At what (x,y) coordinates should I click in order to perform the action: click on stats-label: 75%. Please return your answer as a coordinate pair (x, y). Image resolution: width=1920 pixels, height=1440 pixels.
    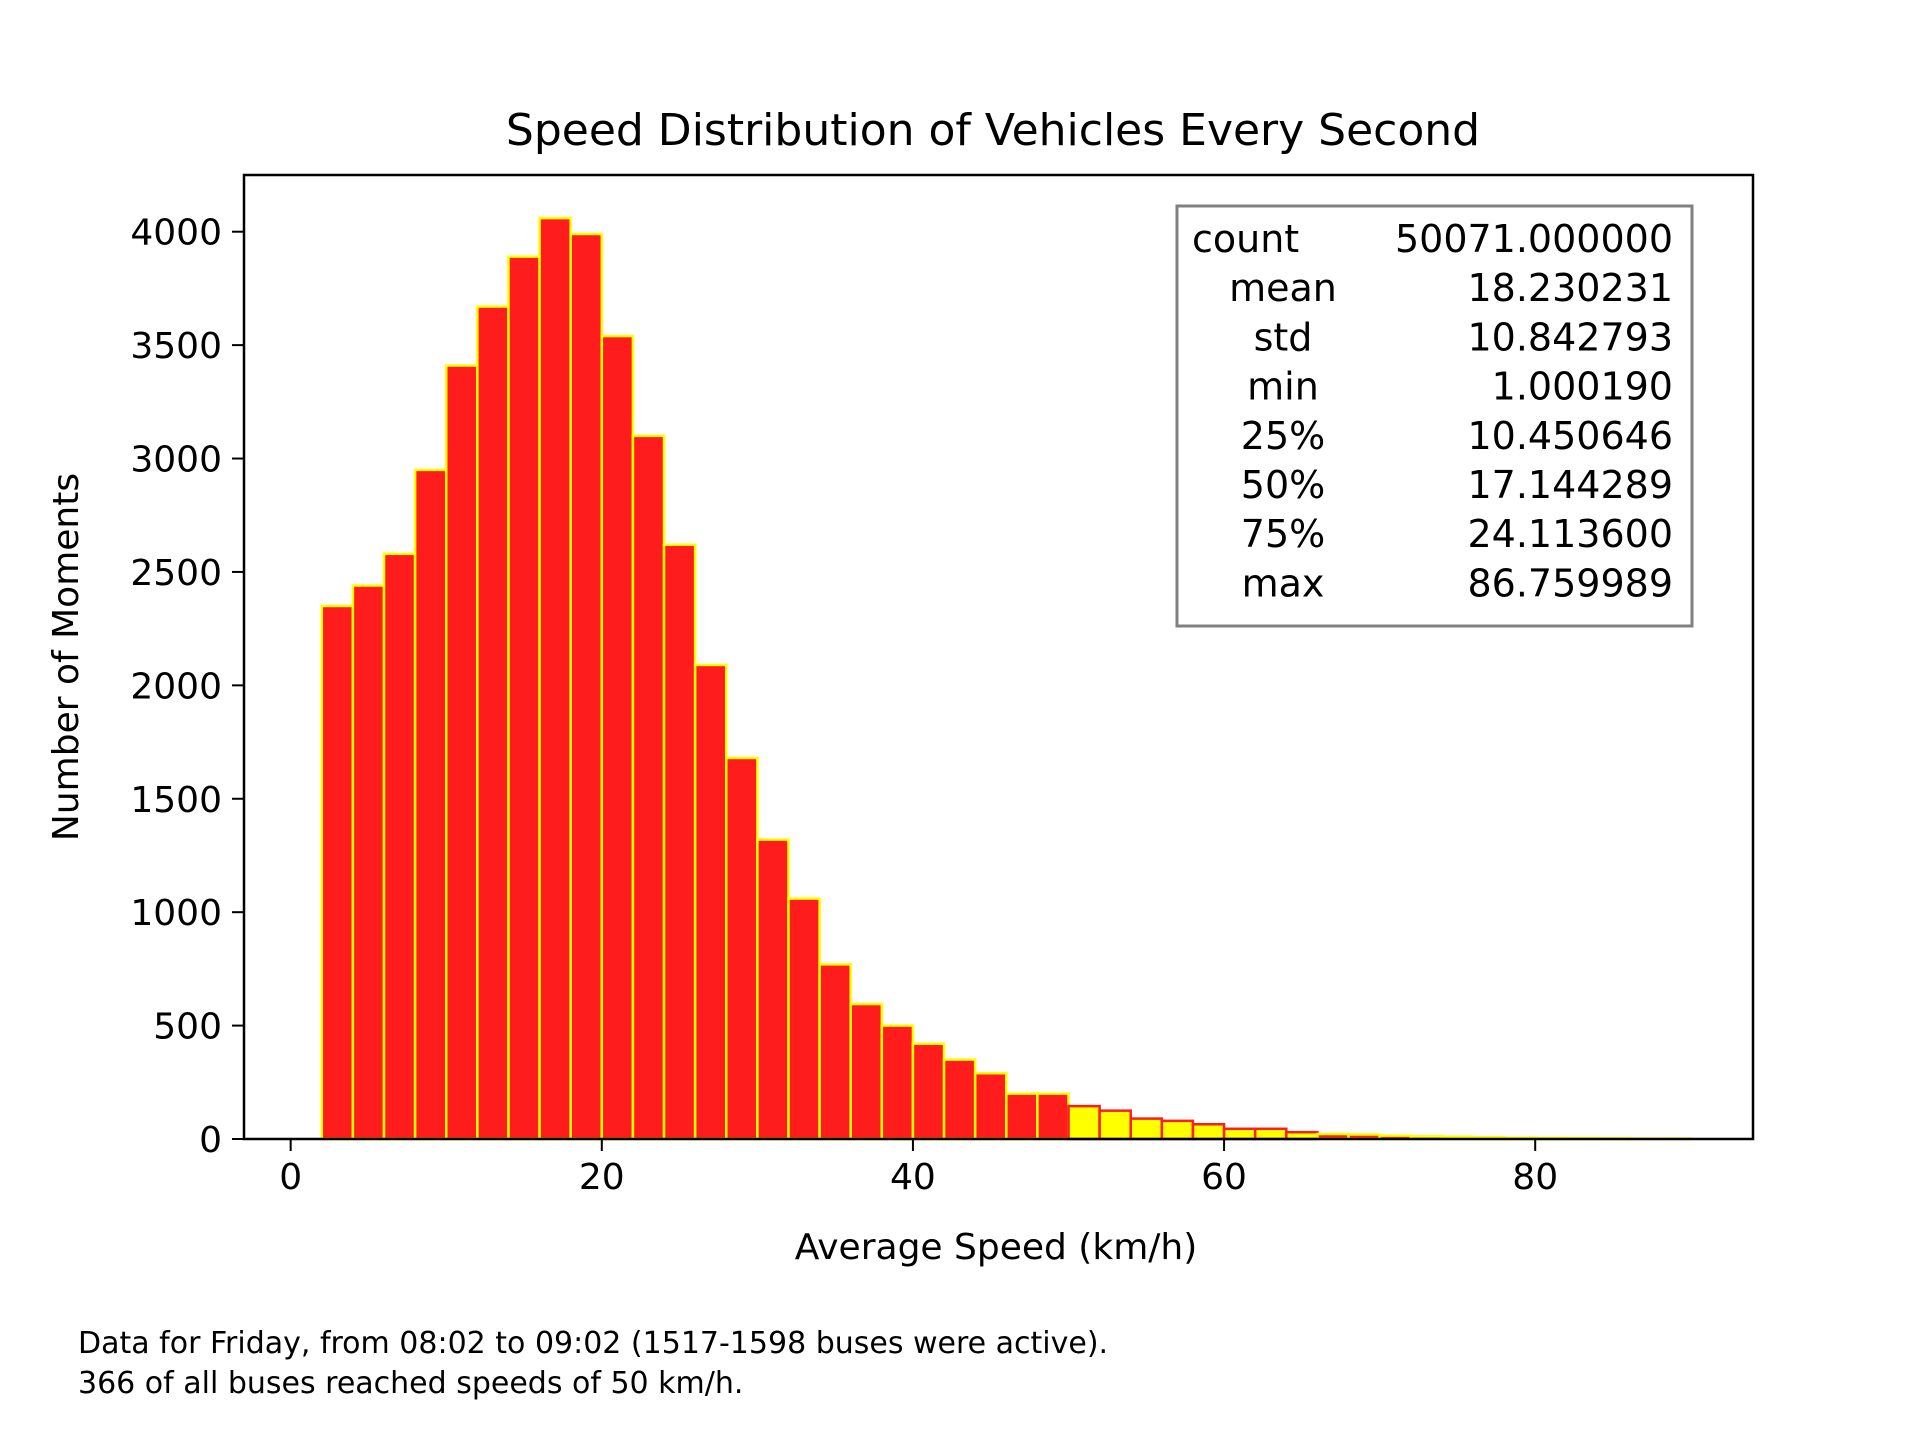
    Looking at the image, I should click on (1283, 534).